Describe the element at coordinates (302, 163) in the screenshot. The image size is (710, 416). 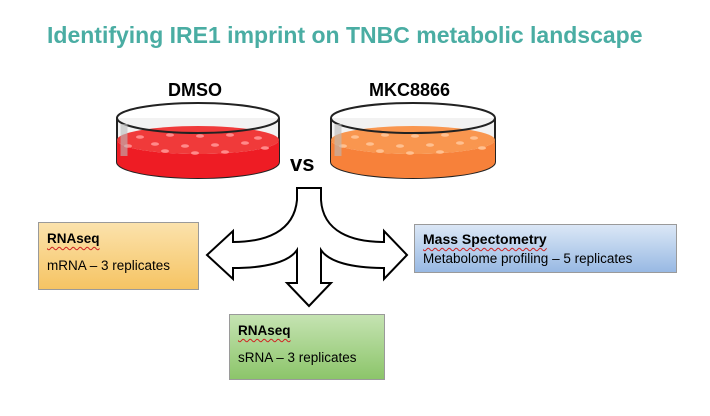
I see `vs-label: vs` at that location.